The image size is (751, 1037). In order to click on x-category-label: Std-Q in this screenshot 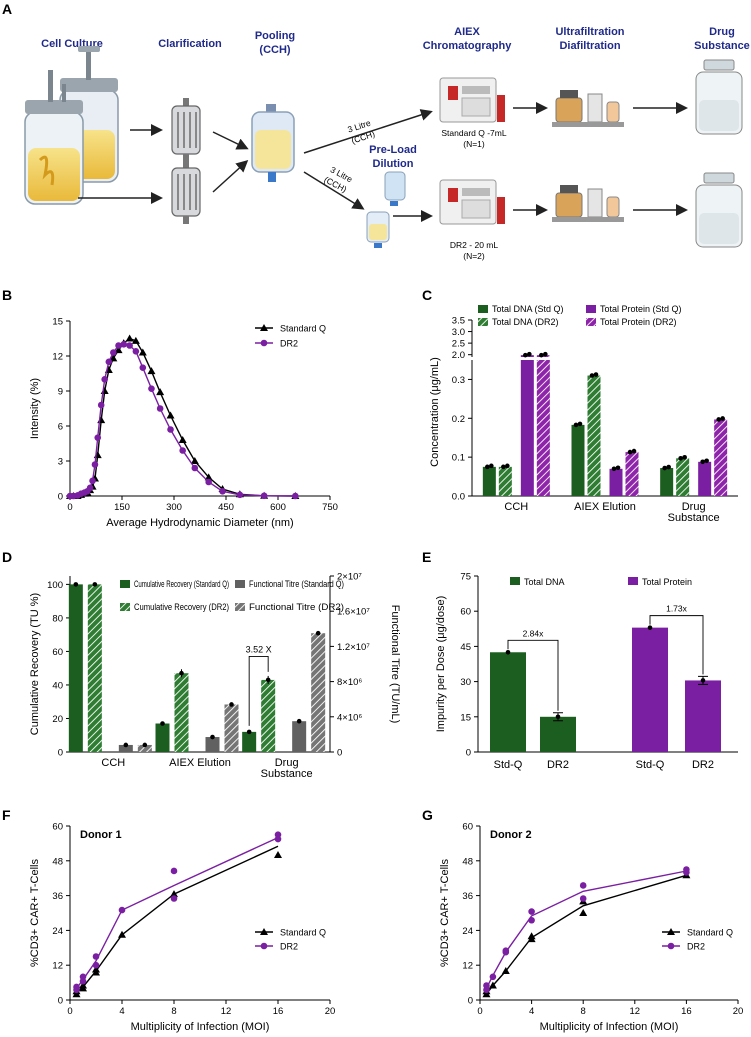, I will do `click(508, 765)`.